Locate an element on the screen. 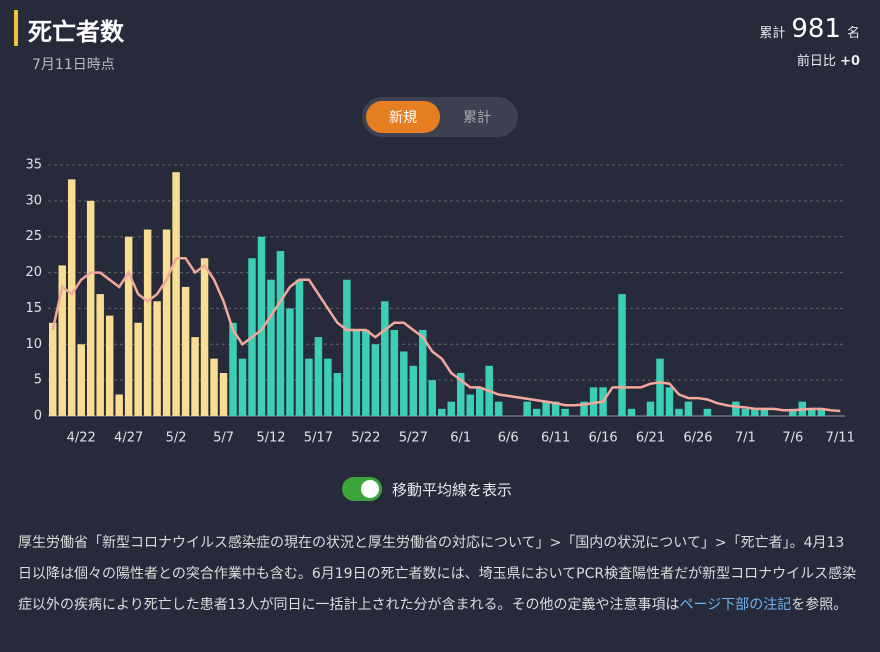  x-tick-label: 5/2 is located at coordinates (176, 438).